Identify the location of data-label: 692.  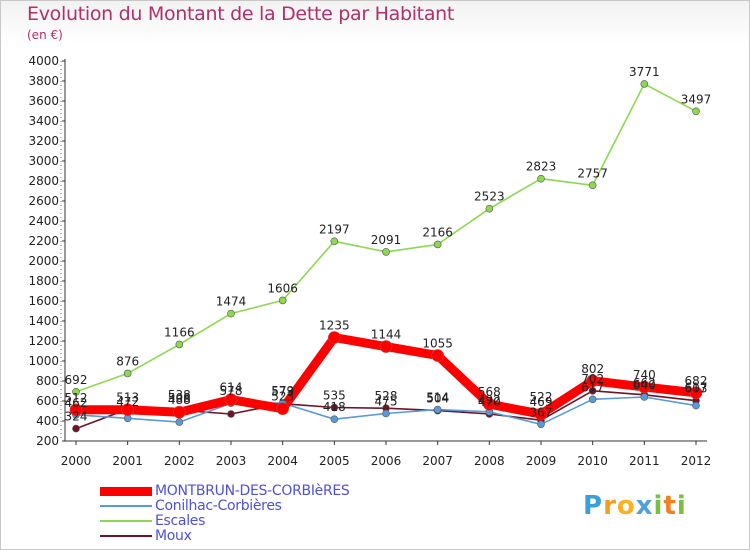
(76, 380).